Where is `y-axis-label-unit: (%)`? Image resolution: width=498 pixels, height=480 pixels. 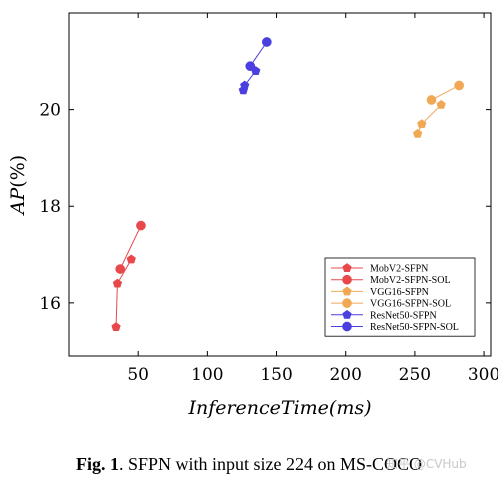
y-axis-label-unit: (%) is located at coordinates (18, 171).